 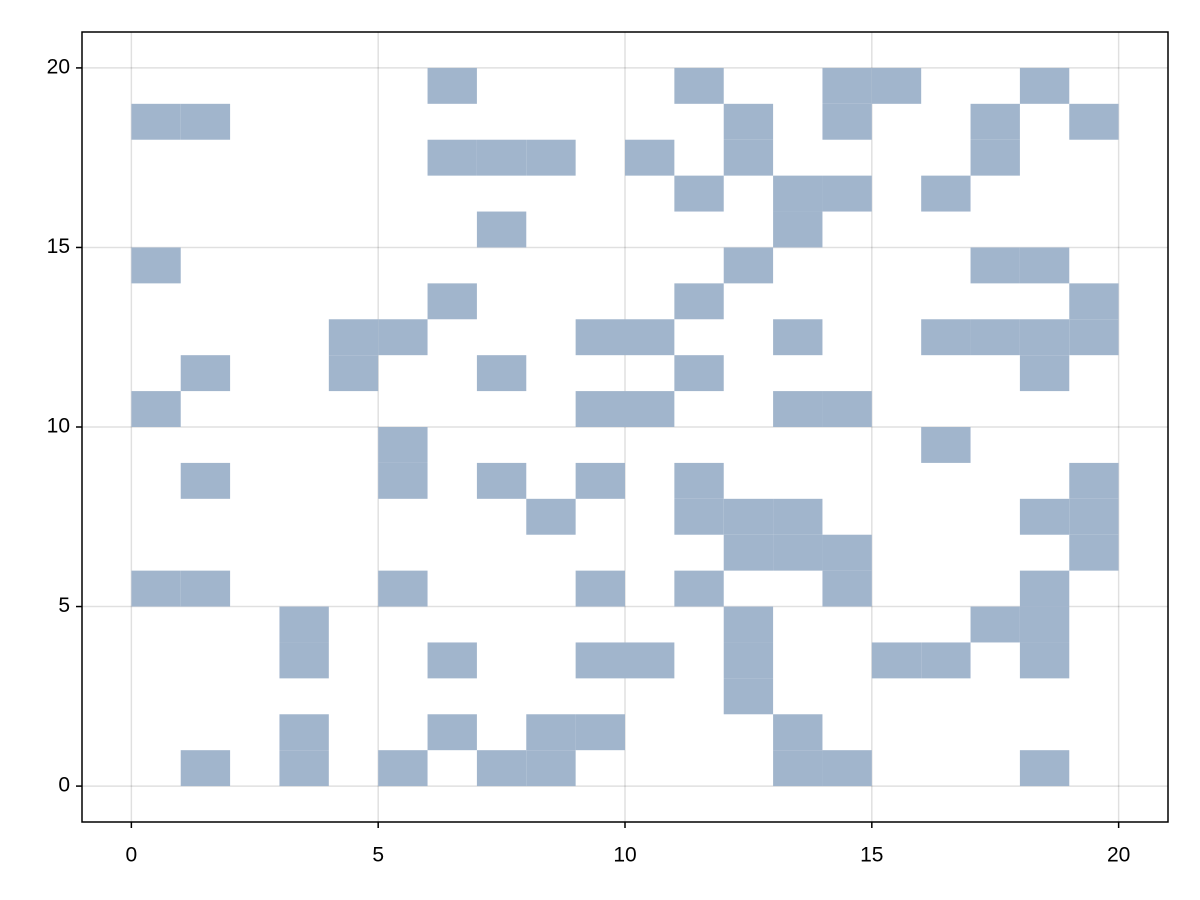 What do you see at coordinates (624, 855) in the screenshot?
I see `x-tick-label: 10` at bounding box center [624, 855].